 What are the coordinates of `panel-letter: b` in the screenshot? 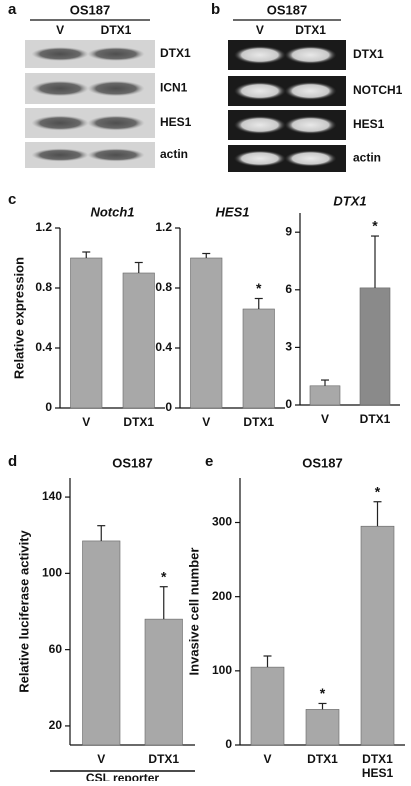 It's located at (215, 9).